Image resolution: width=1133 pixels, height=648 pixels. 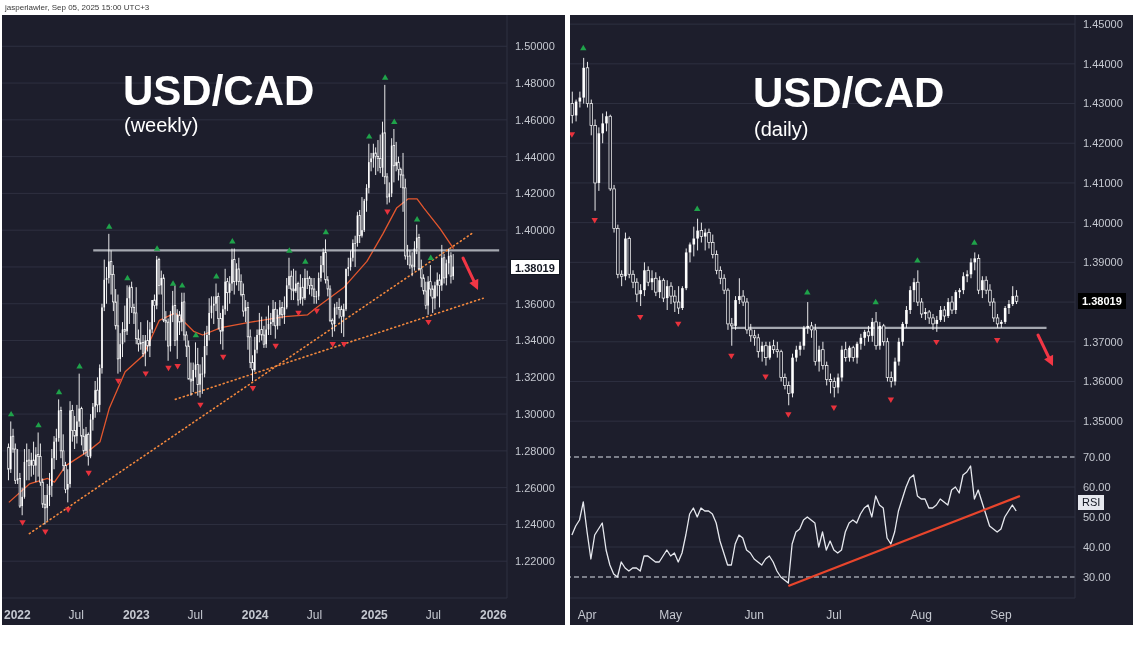 What do you see at coordinates (670, 615) in the screenshot?
I see `x-tick-label: May` at bounding box center [670, 615].